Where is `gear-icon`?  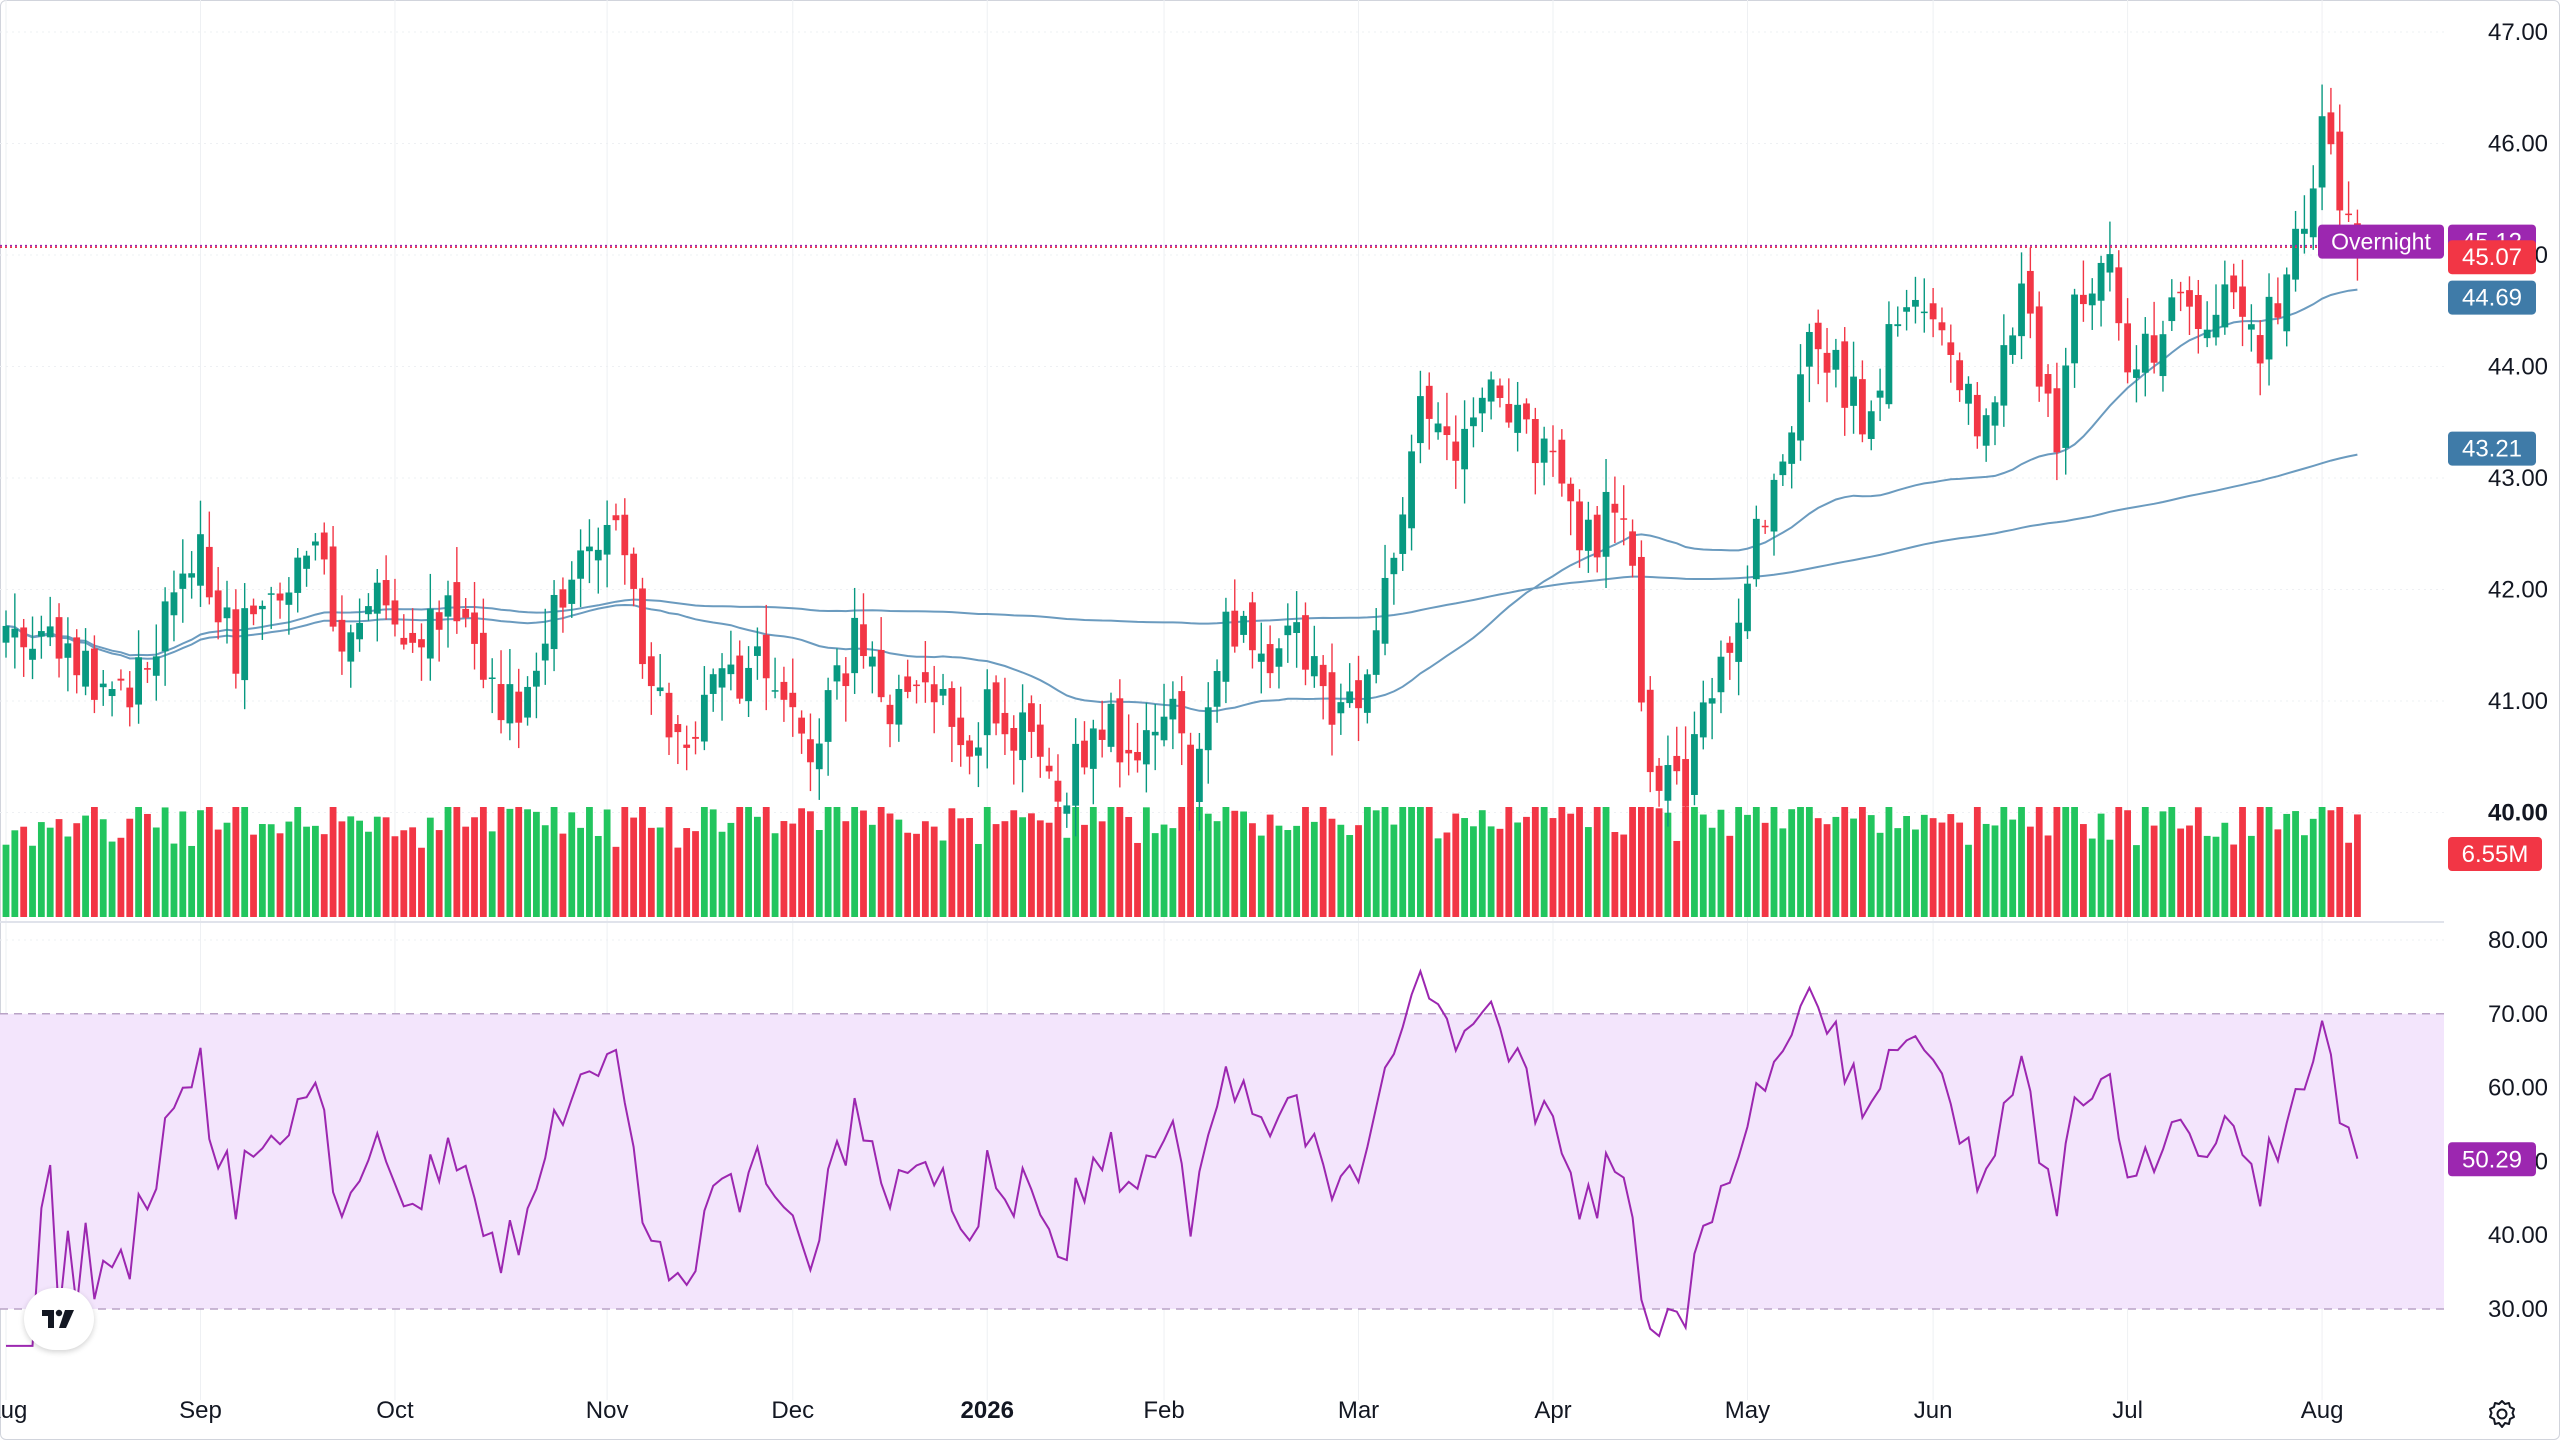
gear-icon is located at coordinates (2502, 1414).